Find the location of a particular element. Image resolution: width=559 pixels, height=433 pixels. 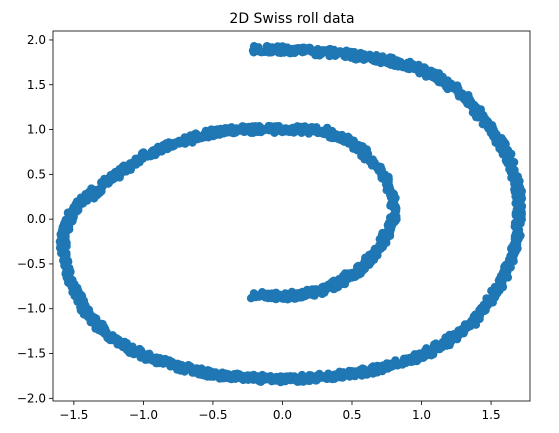

data-point-1995 is located at coordinates (253, 52).